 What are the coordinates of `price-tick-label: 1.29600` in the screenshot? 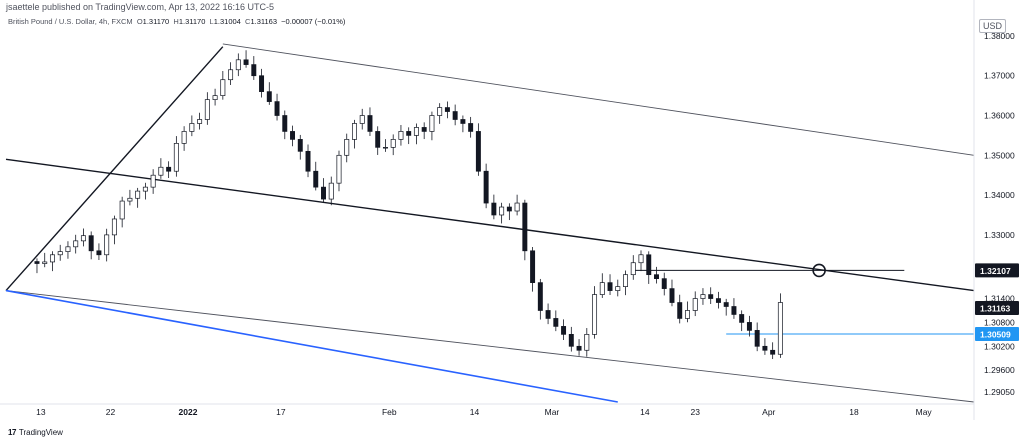 It's located at (999, 370).